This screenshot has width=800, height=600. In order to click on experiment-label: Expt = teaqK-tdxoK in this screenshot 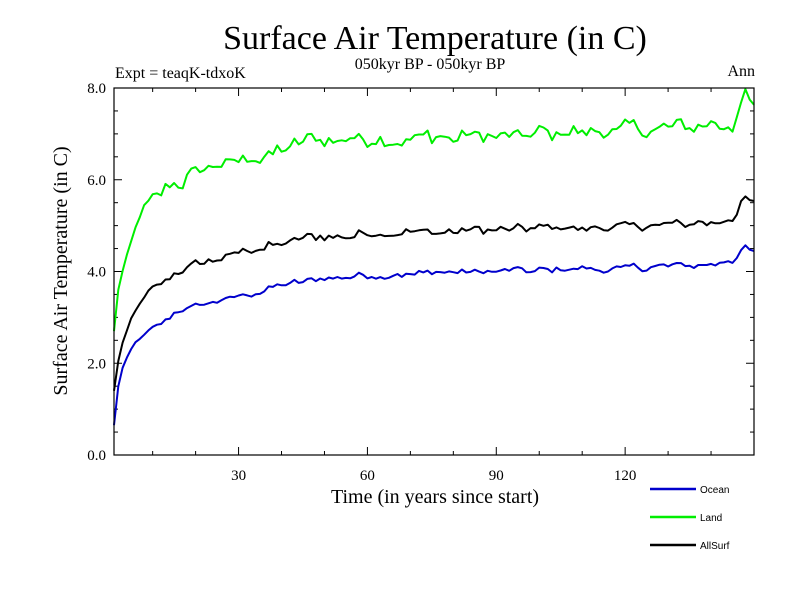, I will do `click(180, 73)`.